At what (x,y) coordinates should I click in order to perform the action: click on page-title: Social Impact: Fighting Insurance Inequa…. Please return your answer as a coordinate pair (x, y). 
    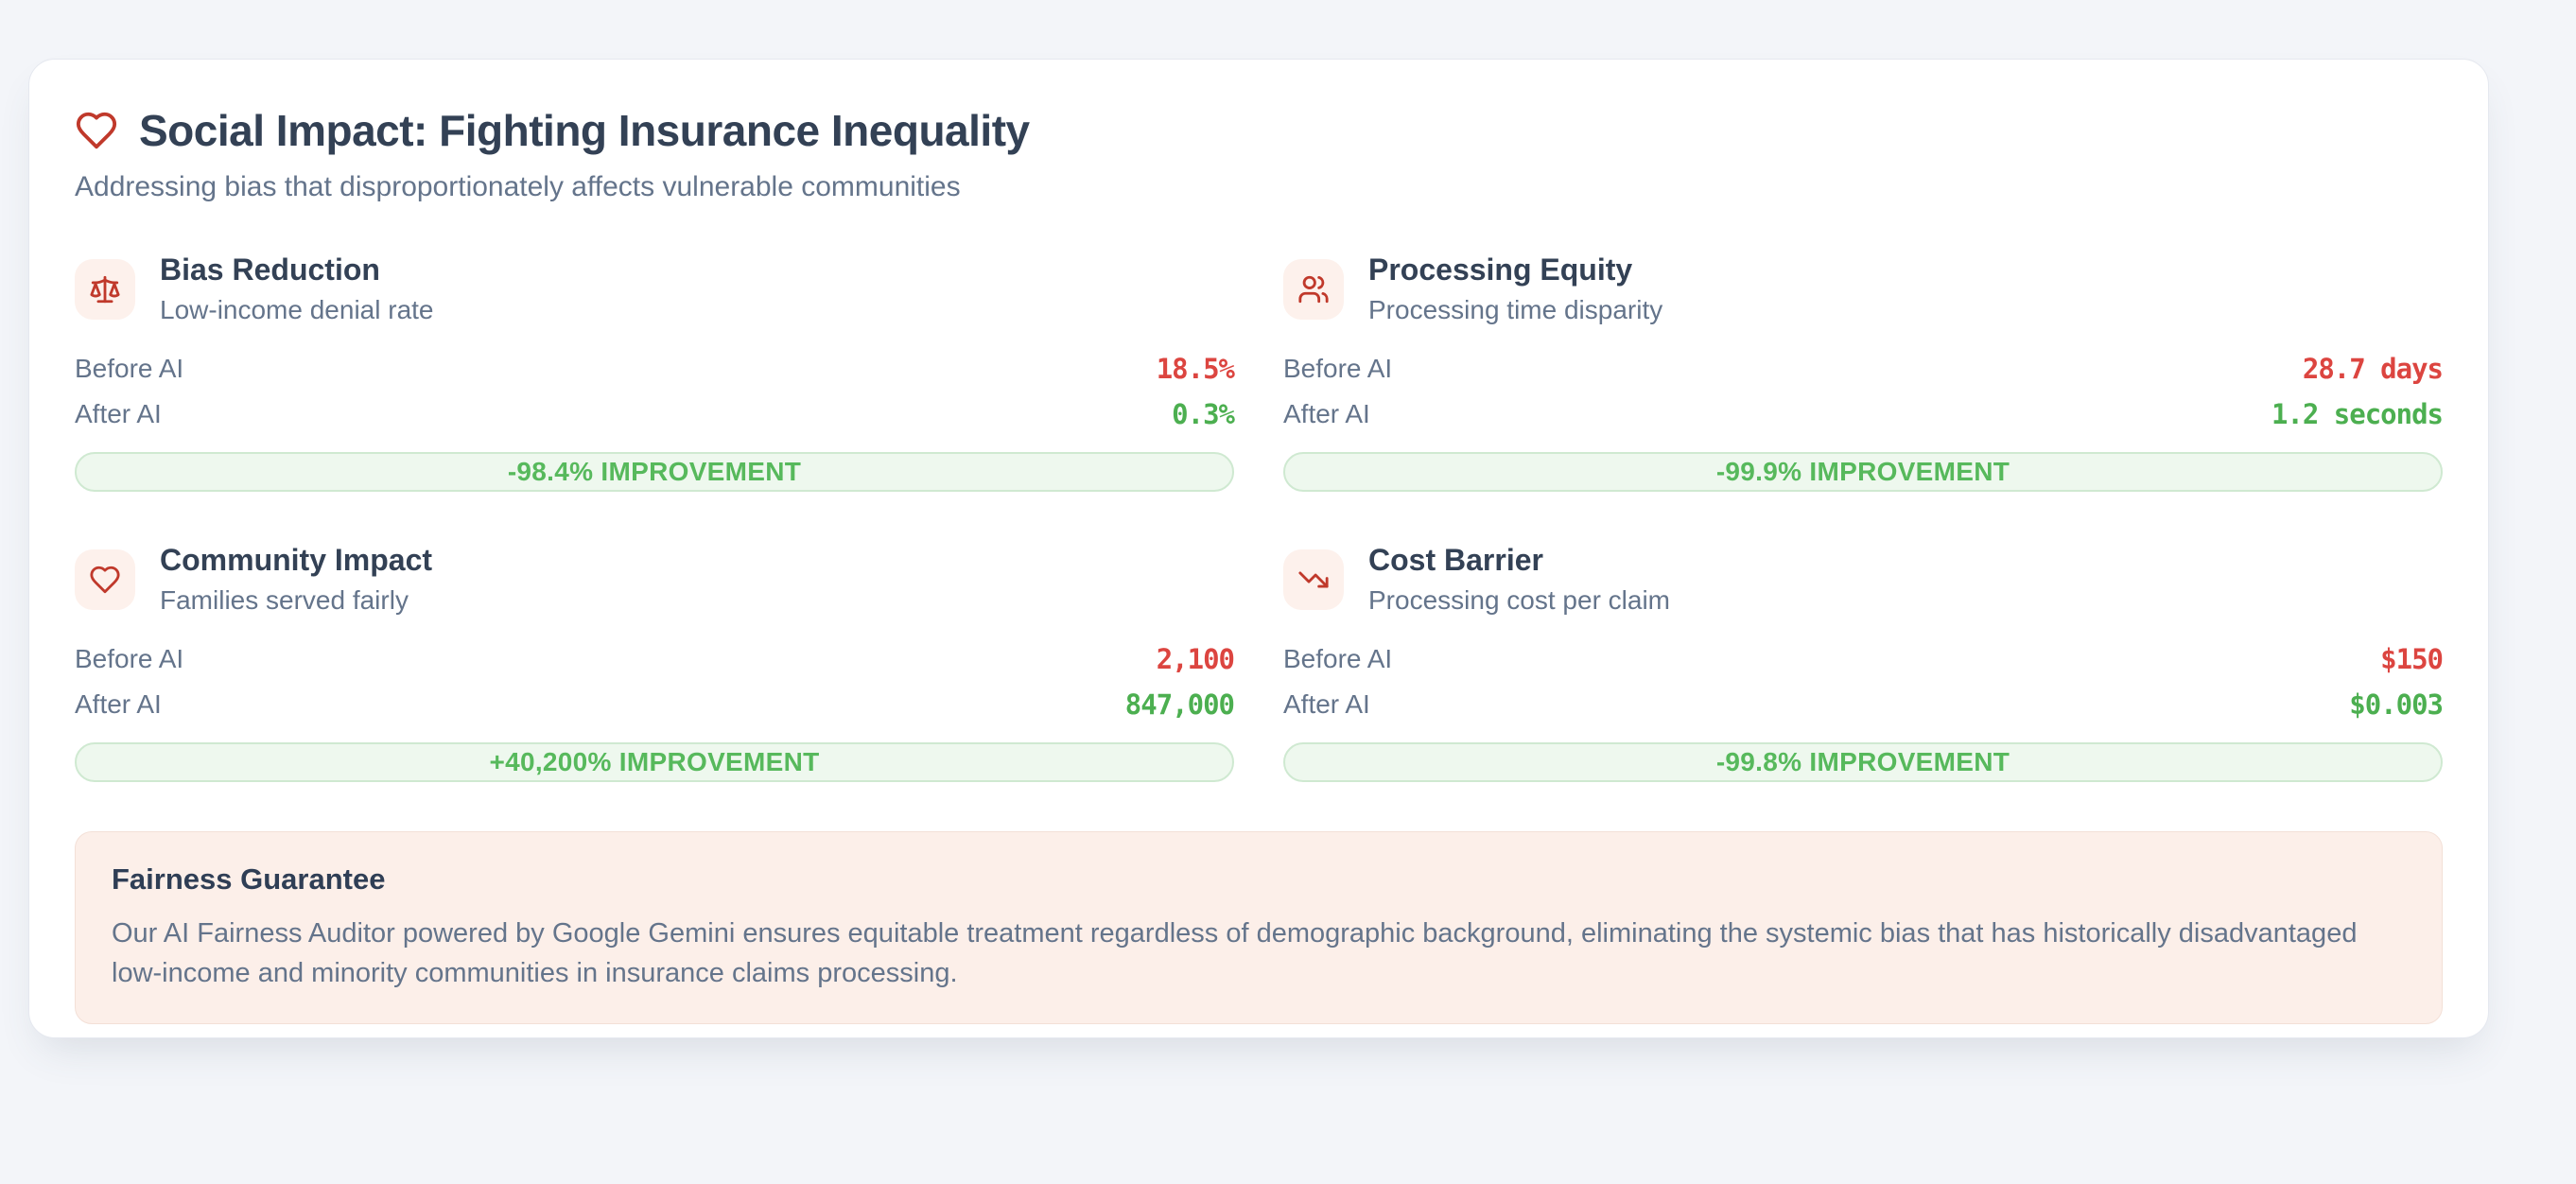
    Looking at the image, I should click on (584, 130).